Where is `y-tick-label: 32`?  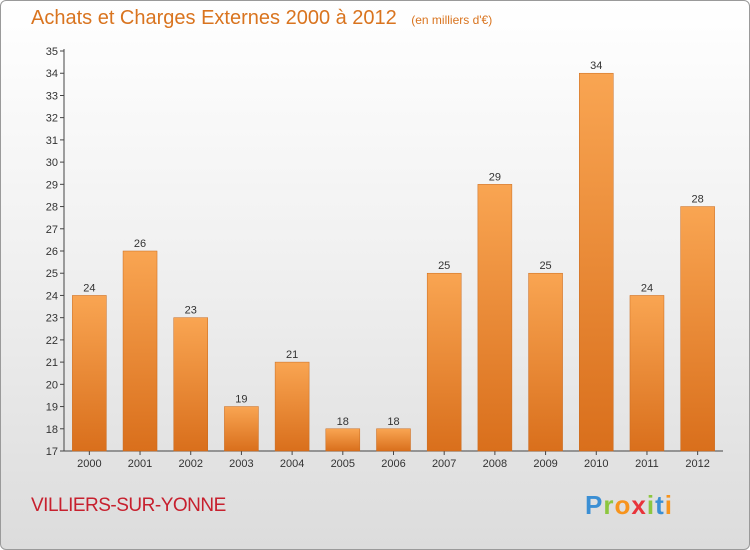
y-tick-label: 32 is located at coordinates (52, 119).